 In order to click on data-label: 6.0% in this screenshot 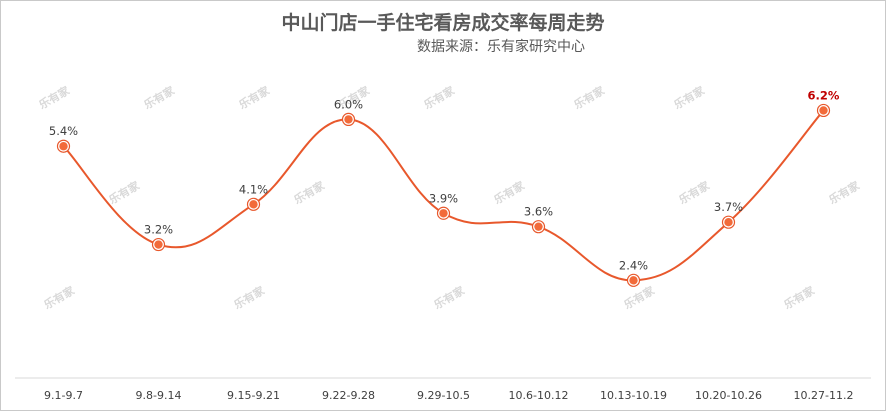, I will do `click(348, 104)`.